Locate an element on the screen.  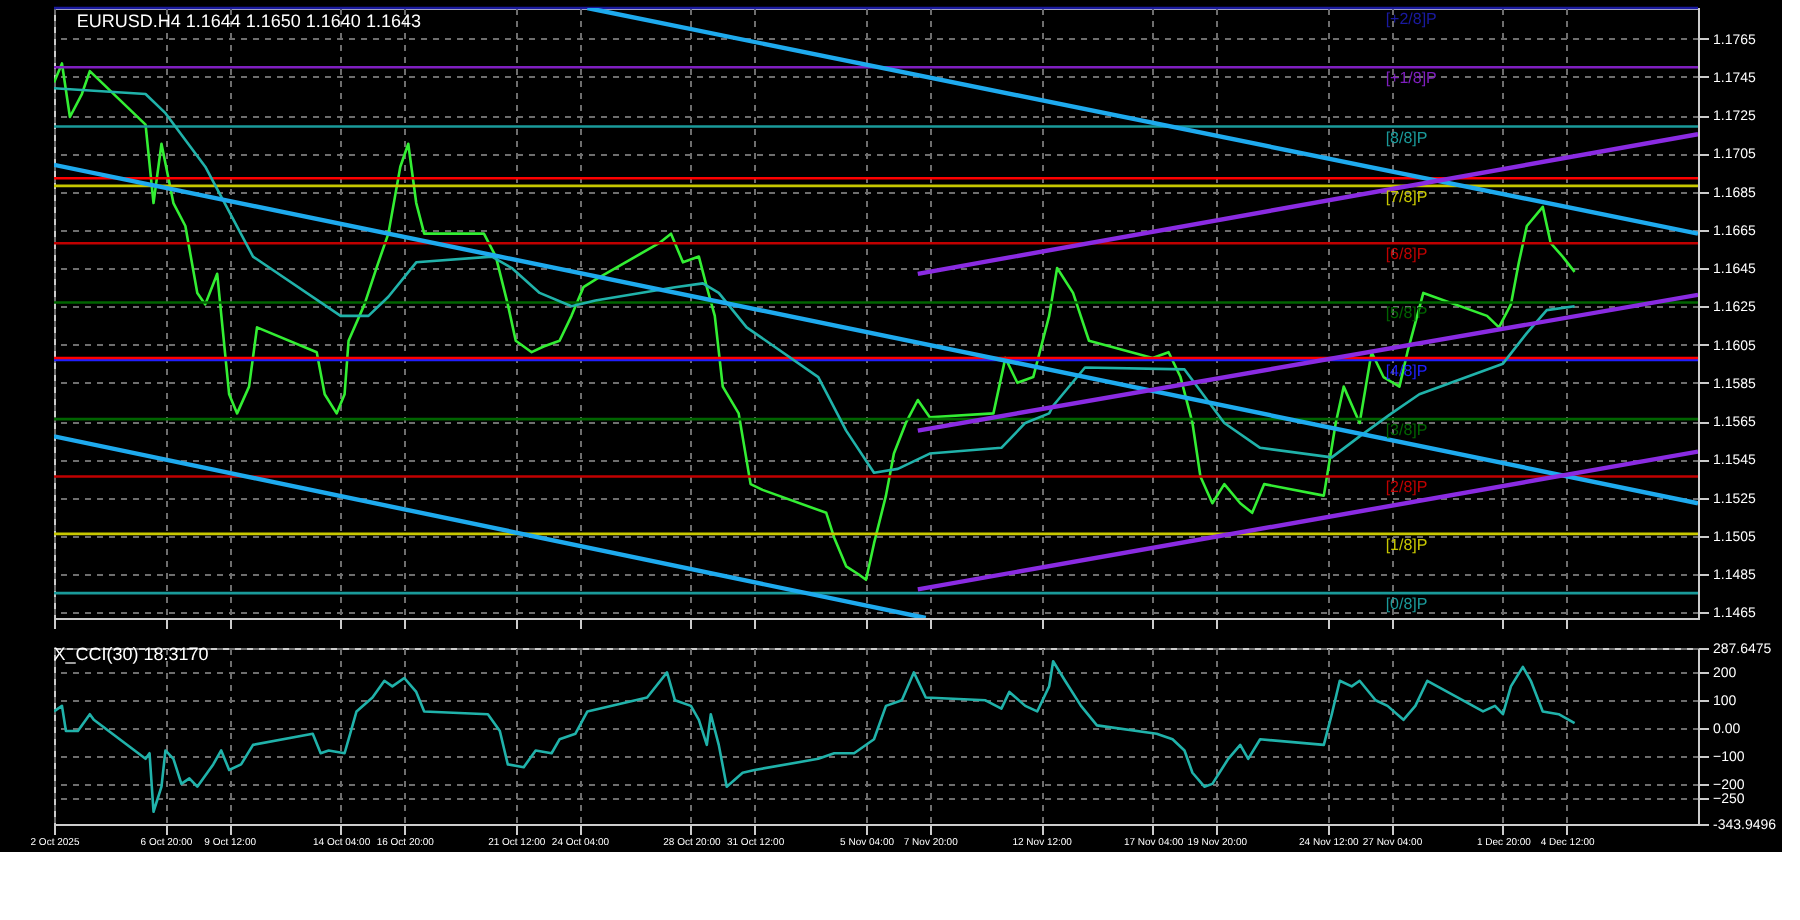
ref-line-label: [0/8]P is located at coordinates (1406, 604).